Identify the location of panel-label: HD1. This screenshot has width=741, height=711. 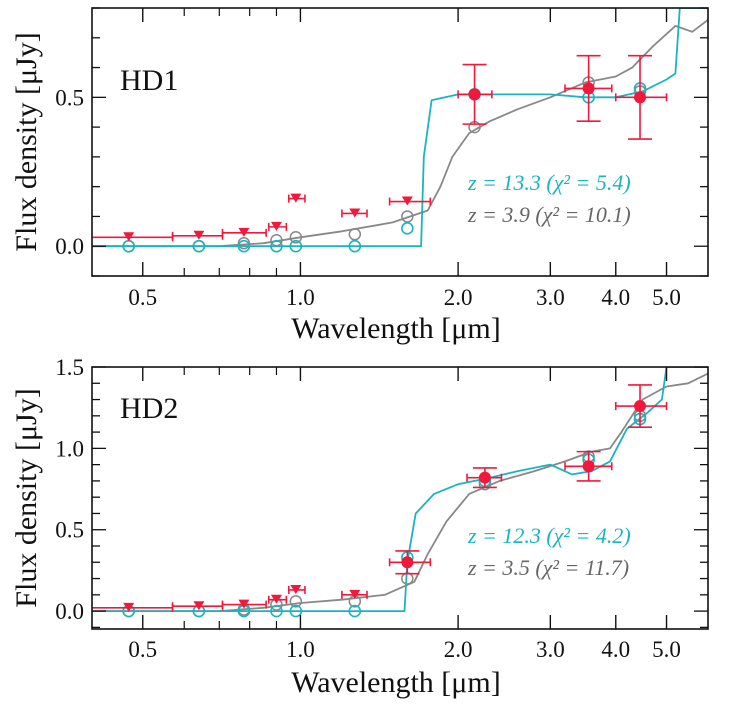
(149, 80).